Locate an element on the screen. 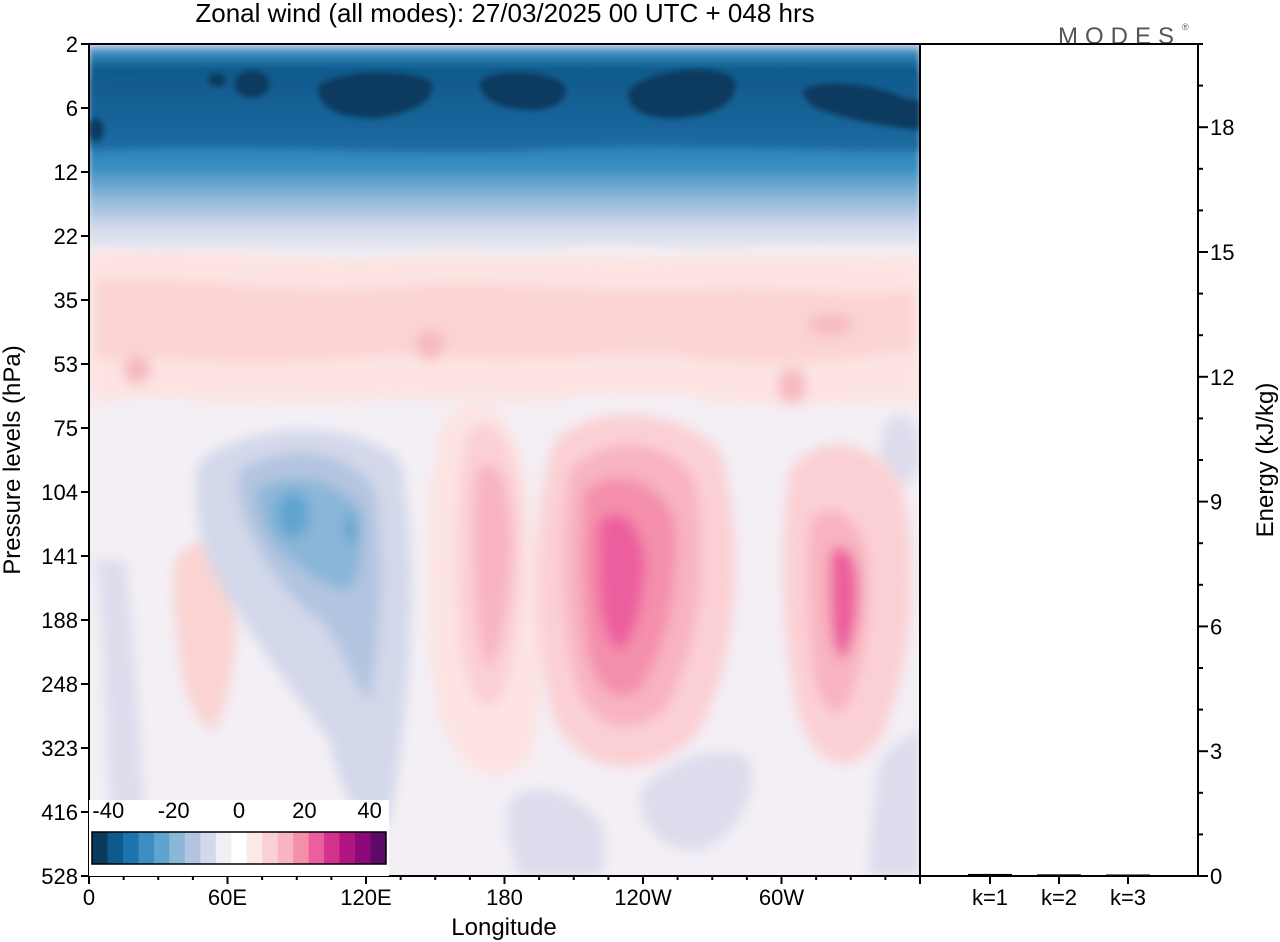 This screenshot has height=942, width=1280. longitude-axis: 0 60E 120E 180 120W 60W is located at coordinates (502, 893).